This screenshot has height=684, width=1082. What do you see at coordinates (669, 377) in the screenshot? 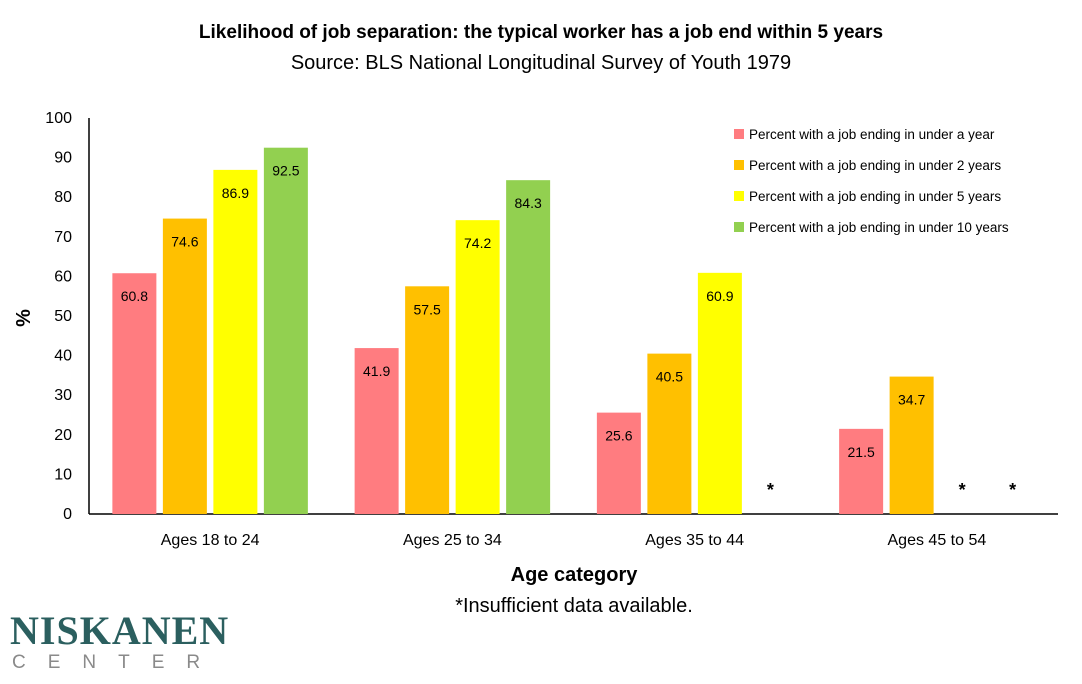
I see `data-label: 40.5` at bounding box center [669, 377].